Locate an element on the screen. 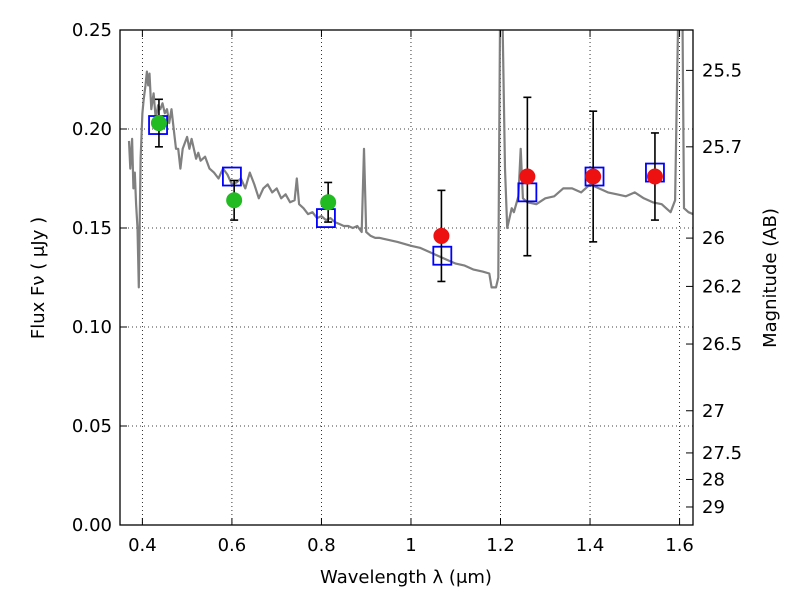  x-tick-label-5: 1.4 is located at coordinates (590, 545).